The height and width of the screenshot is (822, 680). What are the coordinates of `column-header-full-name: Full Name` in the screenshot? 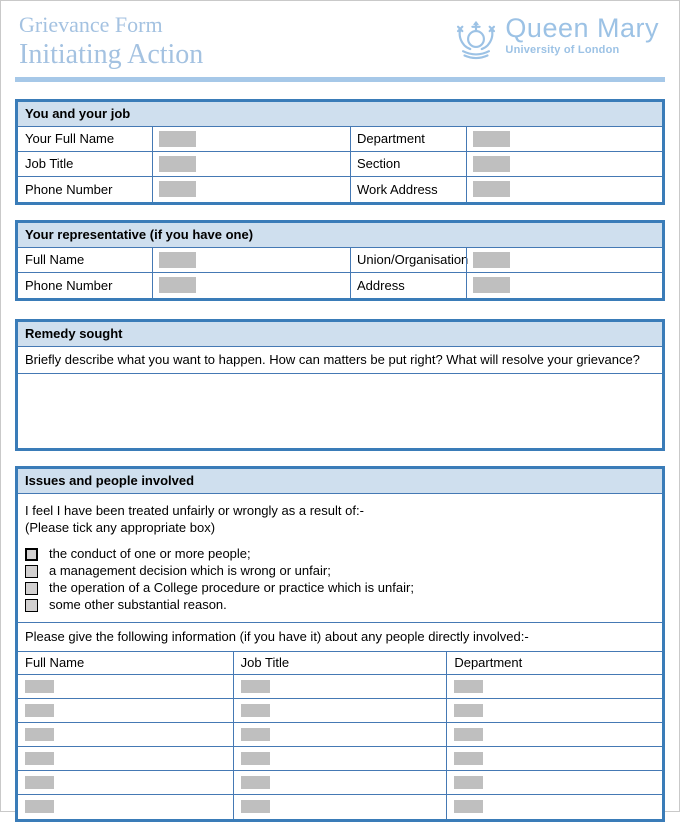 It's located at (125, 663).